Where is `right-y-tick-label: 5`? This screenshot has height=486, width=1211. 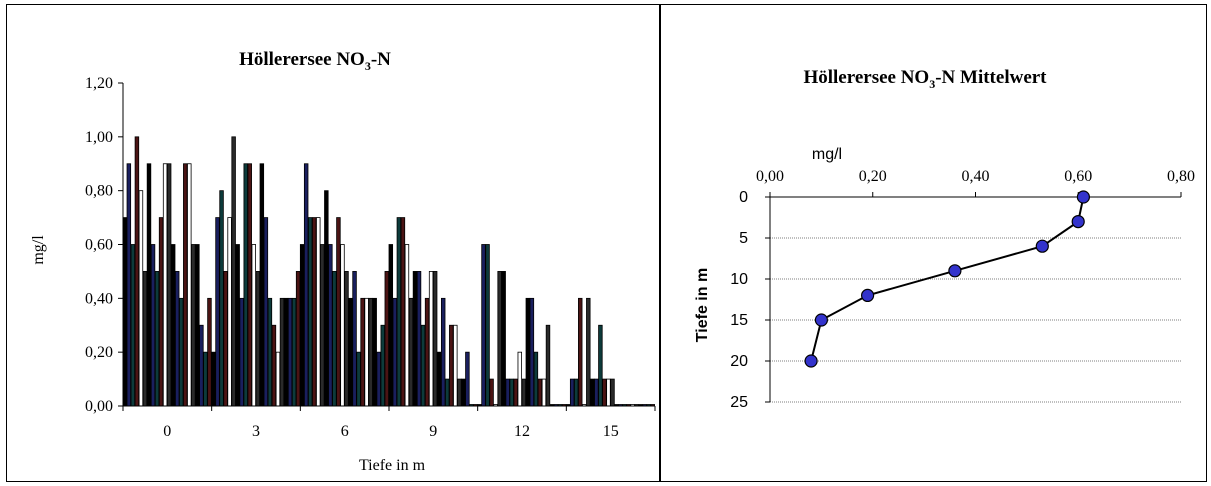 right-y-tick-label: 5 is located at coordinates (743, 238).